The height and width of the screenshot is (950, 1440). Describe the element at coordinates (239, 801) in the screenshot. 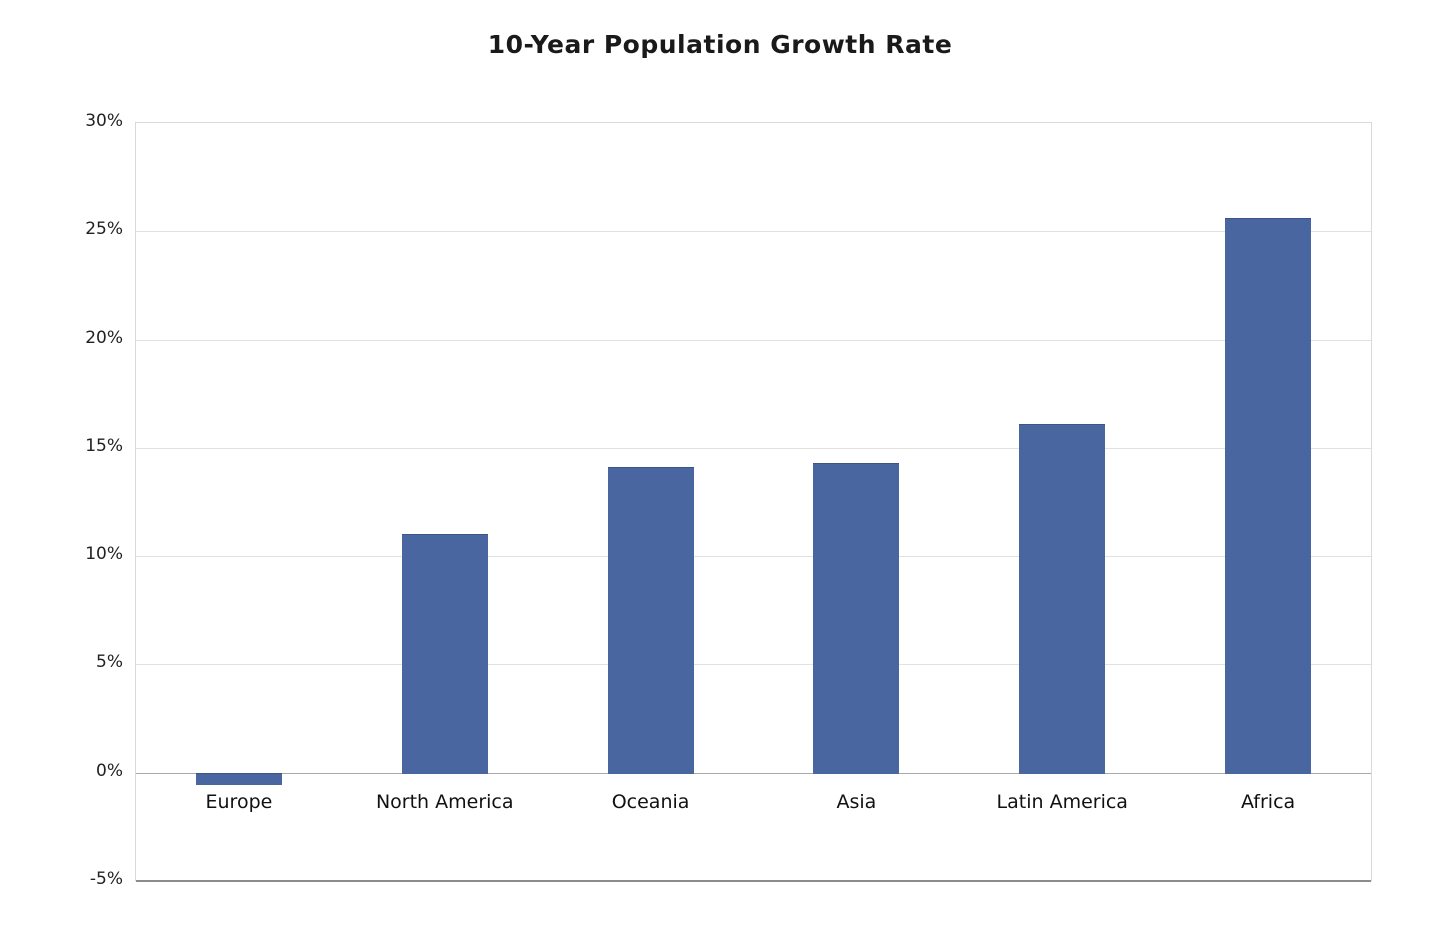

I see `x-category-label: Europe` at that location.